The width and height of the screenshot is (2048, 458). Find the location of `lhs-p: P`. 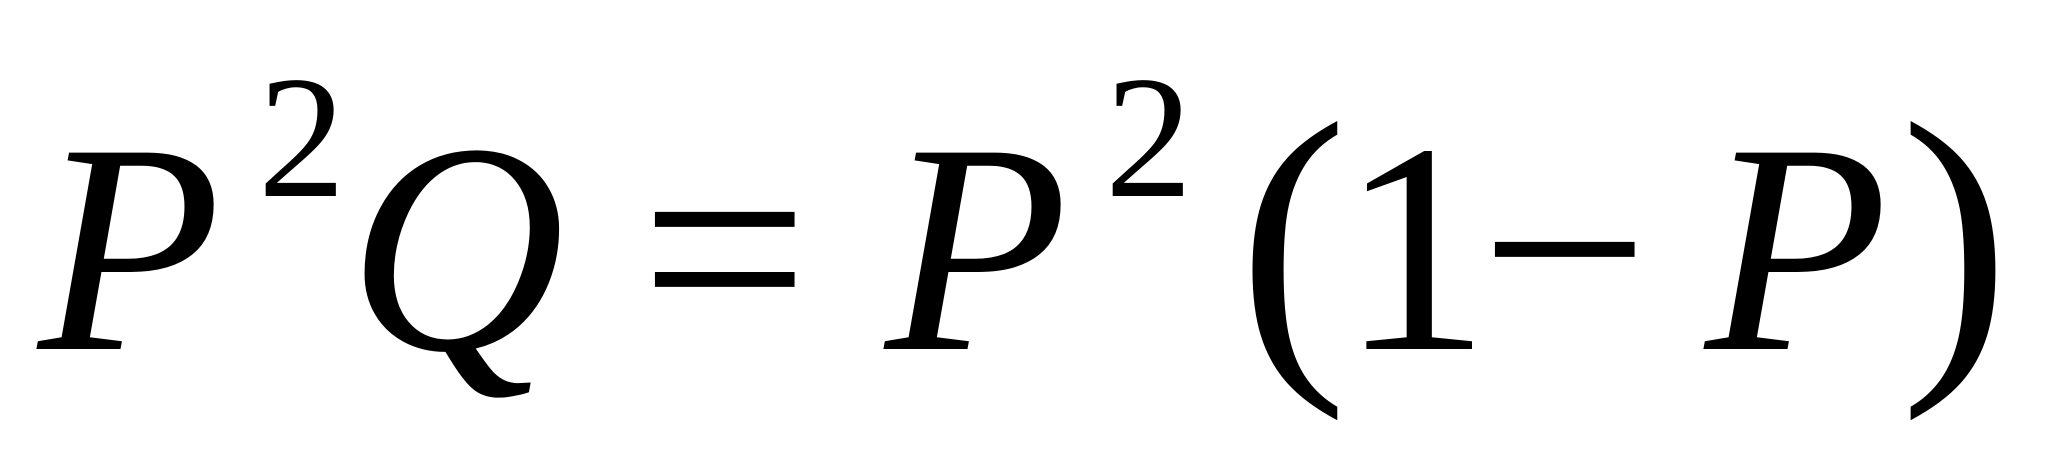

lhs-p: P is located at coordinates (130, 248).